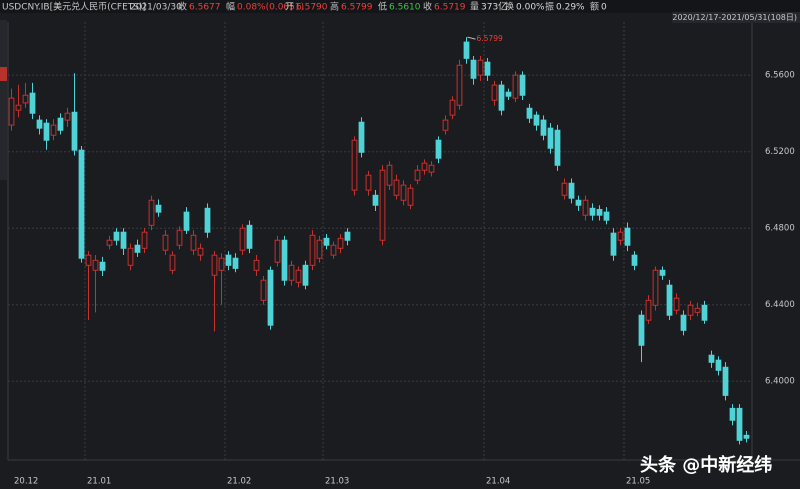  Describe the element at coordinates (99, 482) in the screenshot. I see `x-tick-label: 21.01` at that location.